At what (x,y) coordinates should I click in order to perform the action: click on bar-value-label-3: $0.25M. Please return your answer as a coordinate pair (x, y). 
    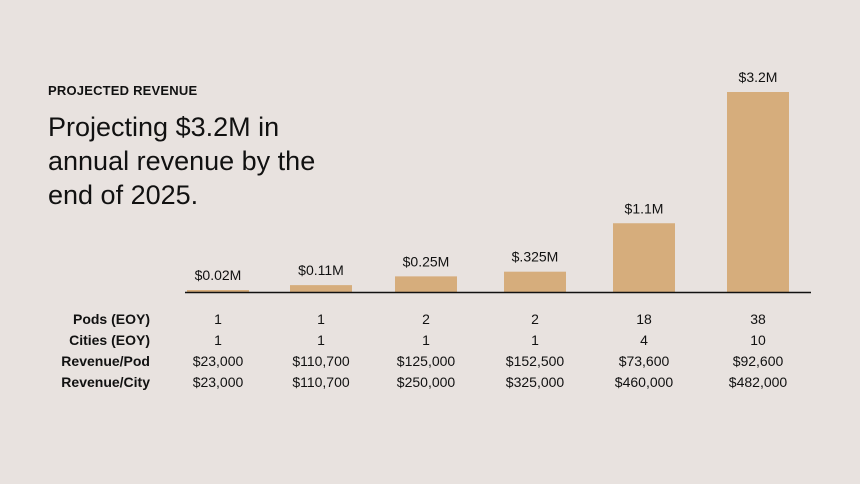
    Looking at the image, I should click on (426, 261).